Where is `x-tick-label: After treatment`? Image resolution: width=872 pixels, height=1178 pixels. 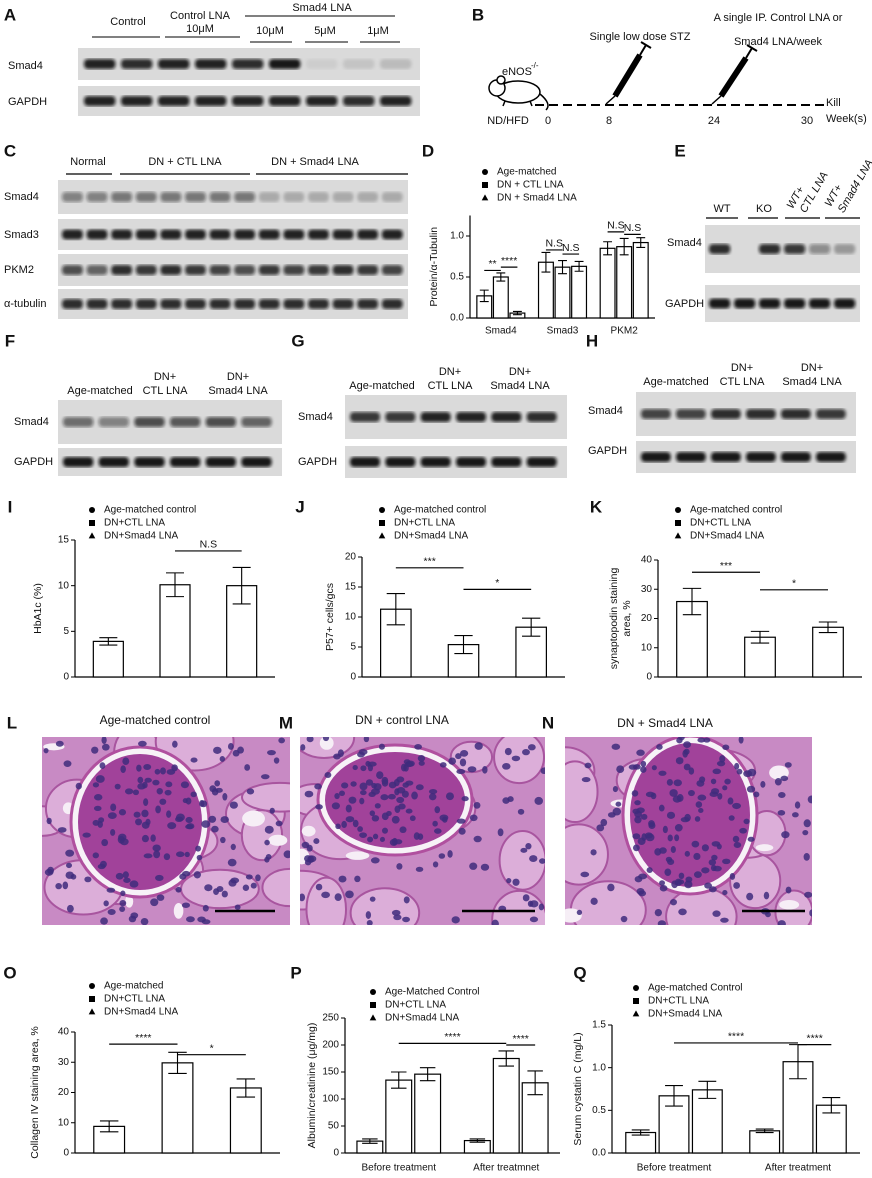 x-tick-label: After treatment is located at coordinates (798, 1168).